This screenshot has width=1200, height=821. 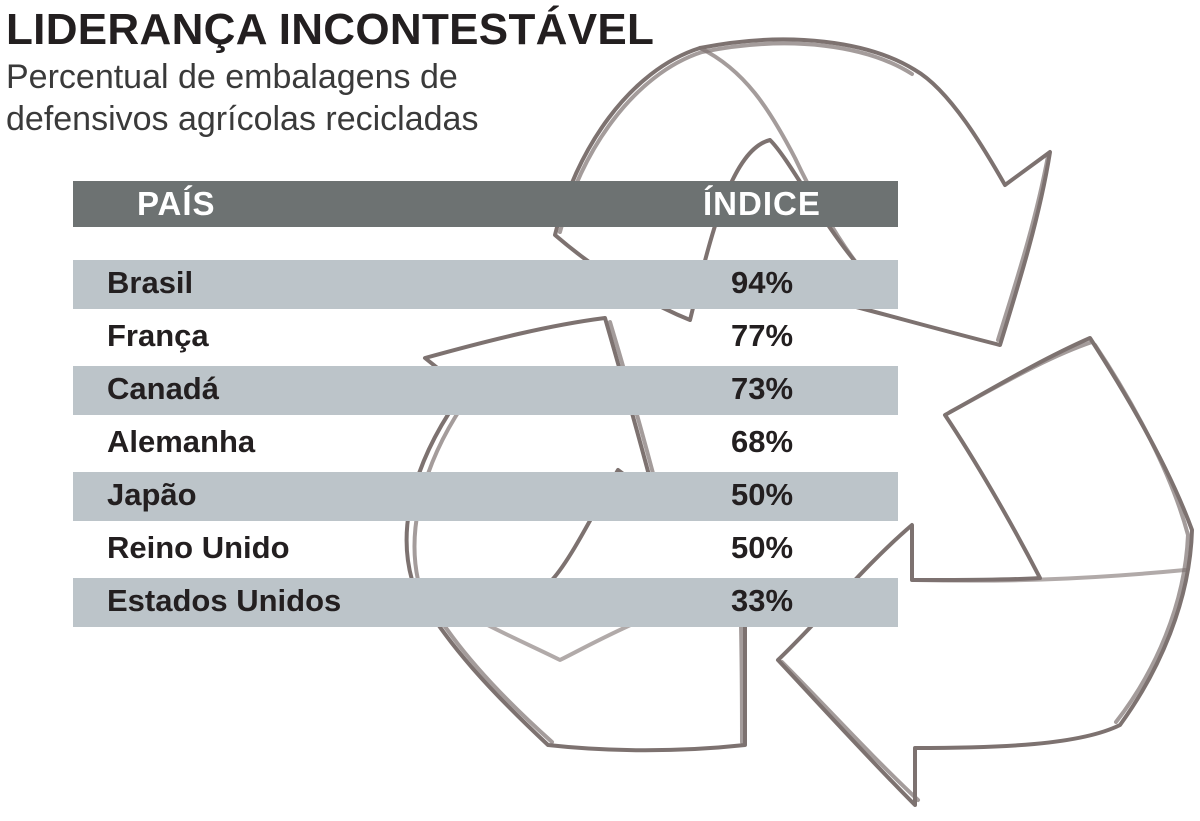 What do you see at coordinates (762, 203) in the screenshot?
I see `column-header-index: ÍNDICE` at bounding box center [762, 203].